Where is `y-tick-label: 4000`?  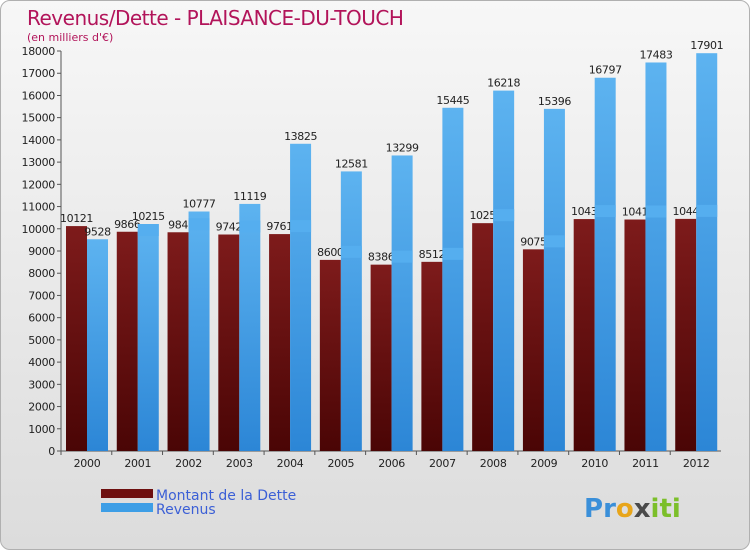 y-tick-label: 4000 is located at coordinates (41, 362).